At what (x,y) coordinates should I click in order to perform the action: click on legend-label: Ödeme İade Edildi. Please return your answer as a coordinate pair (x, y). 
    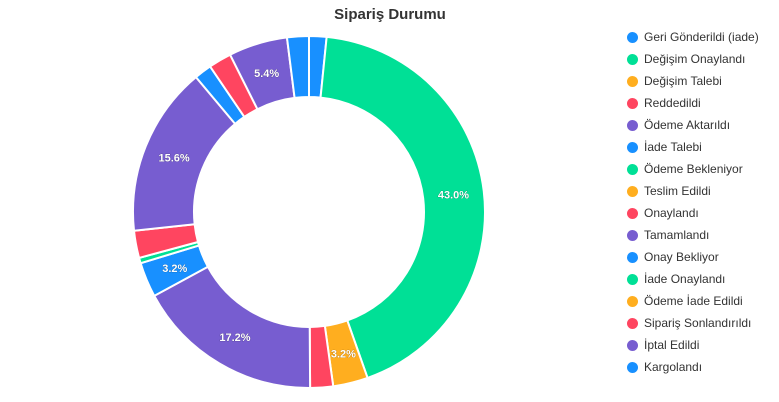
    Looking at the image, I should click on (693, 301).